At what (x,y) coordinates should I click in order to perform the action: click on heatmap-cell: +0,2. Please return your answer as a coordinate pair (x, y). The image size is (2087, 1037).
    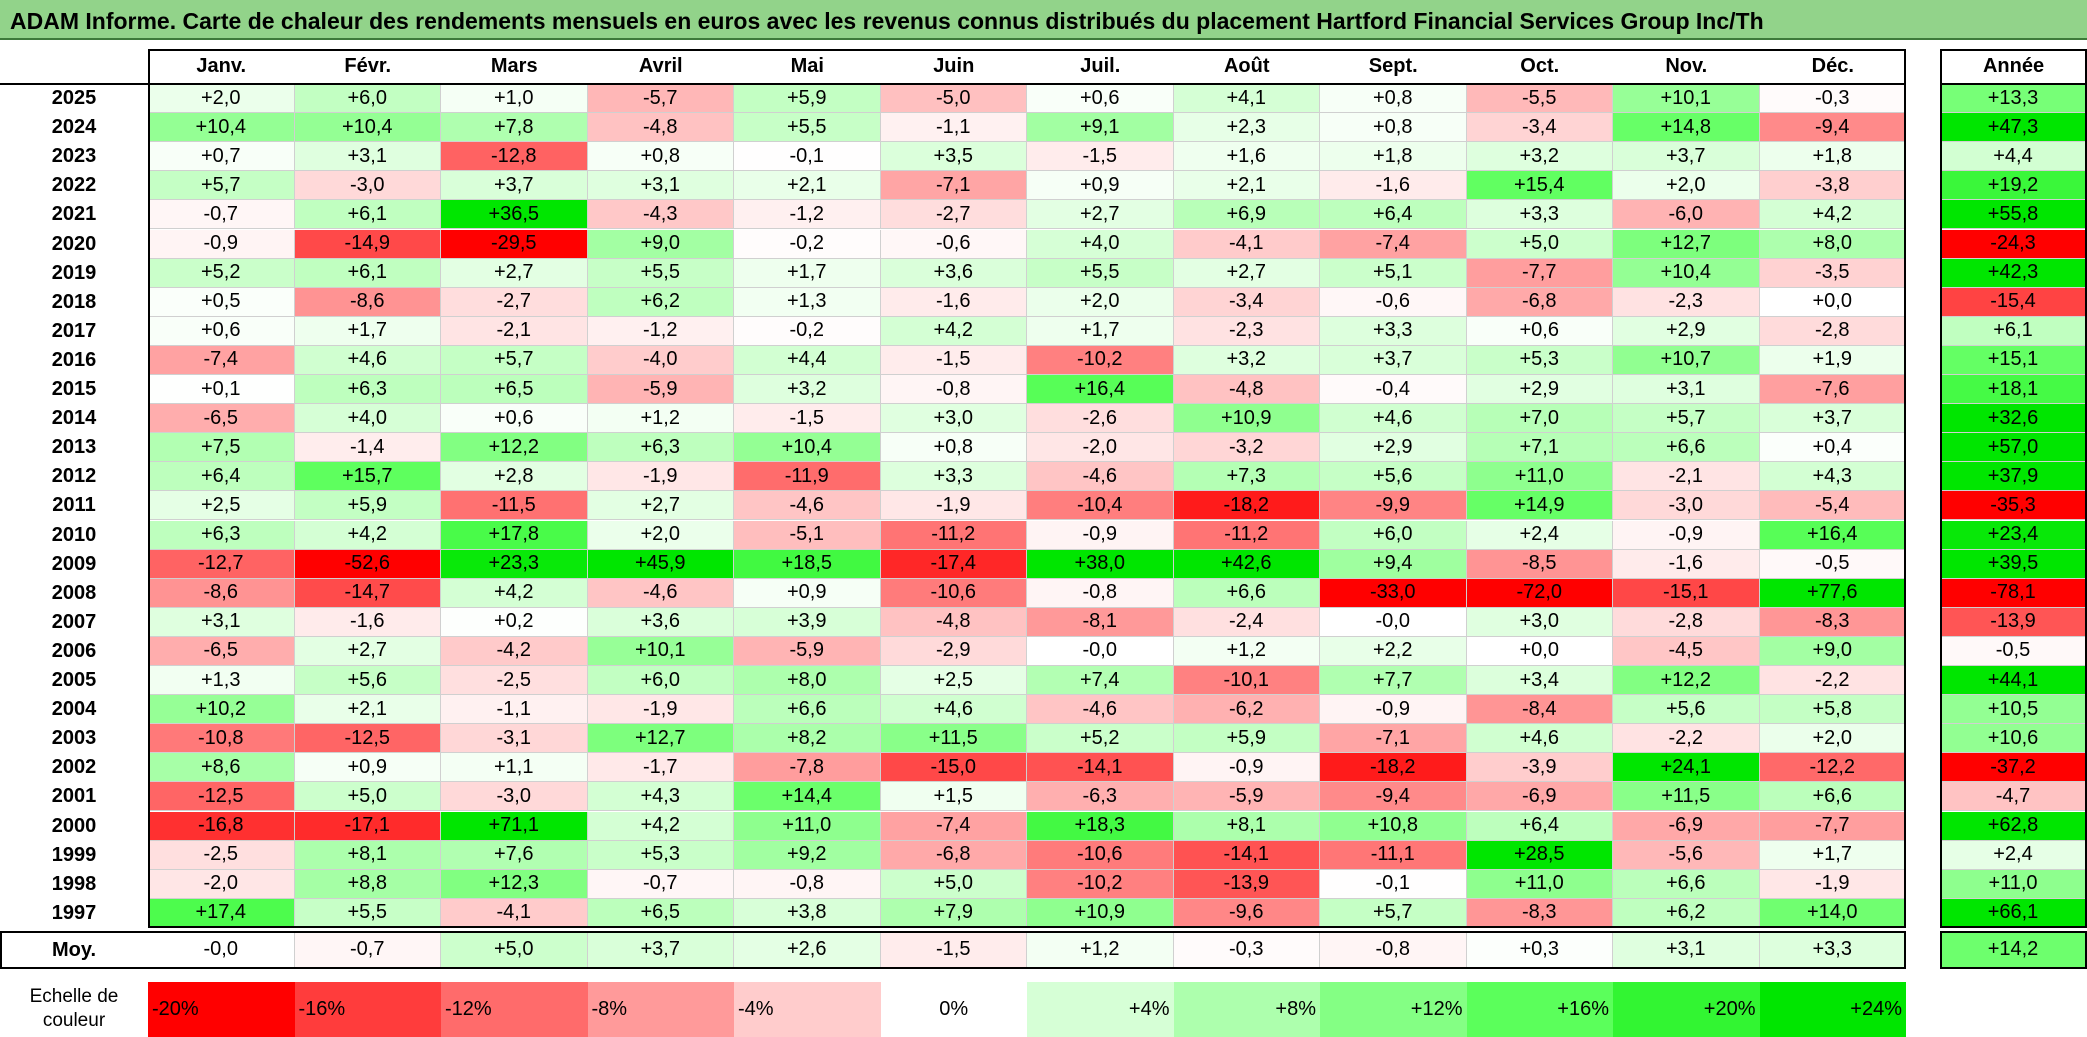
    Looking at the image, I should click on (514, 622).